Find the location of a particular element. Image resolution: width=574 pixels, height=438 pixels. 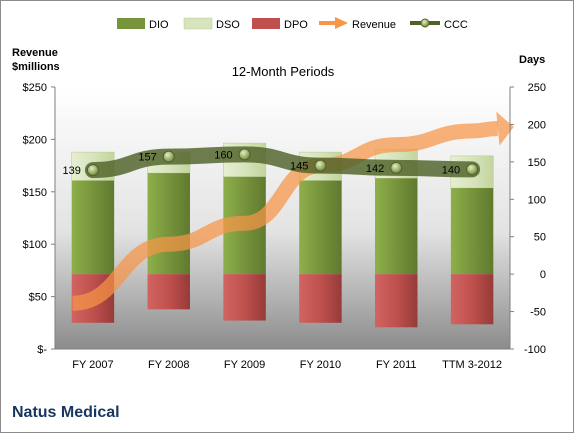

chart-title: 12-Month Periods is located at coordinates (283, 71).